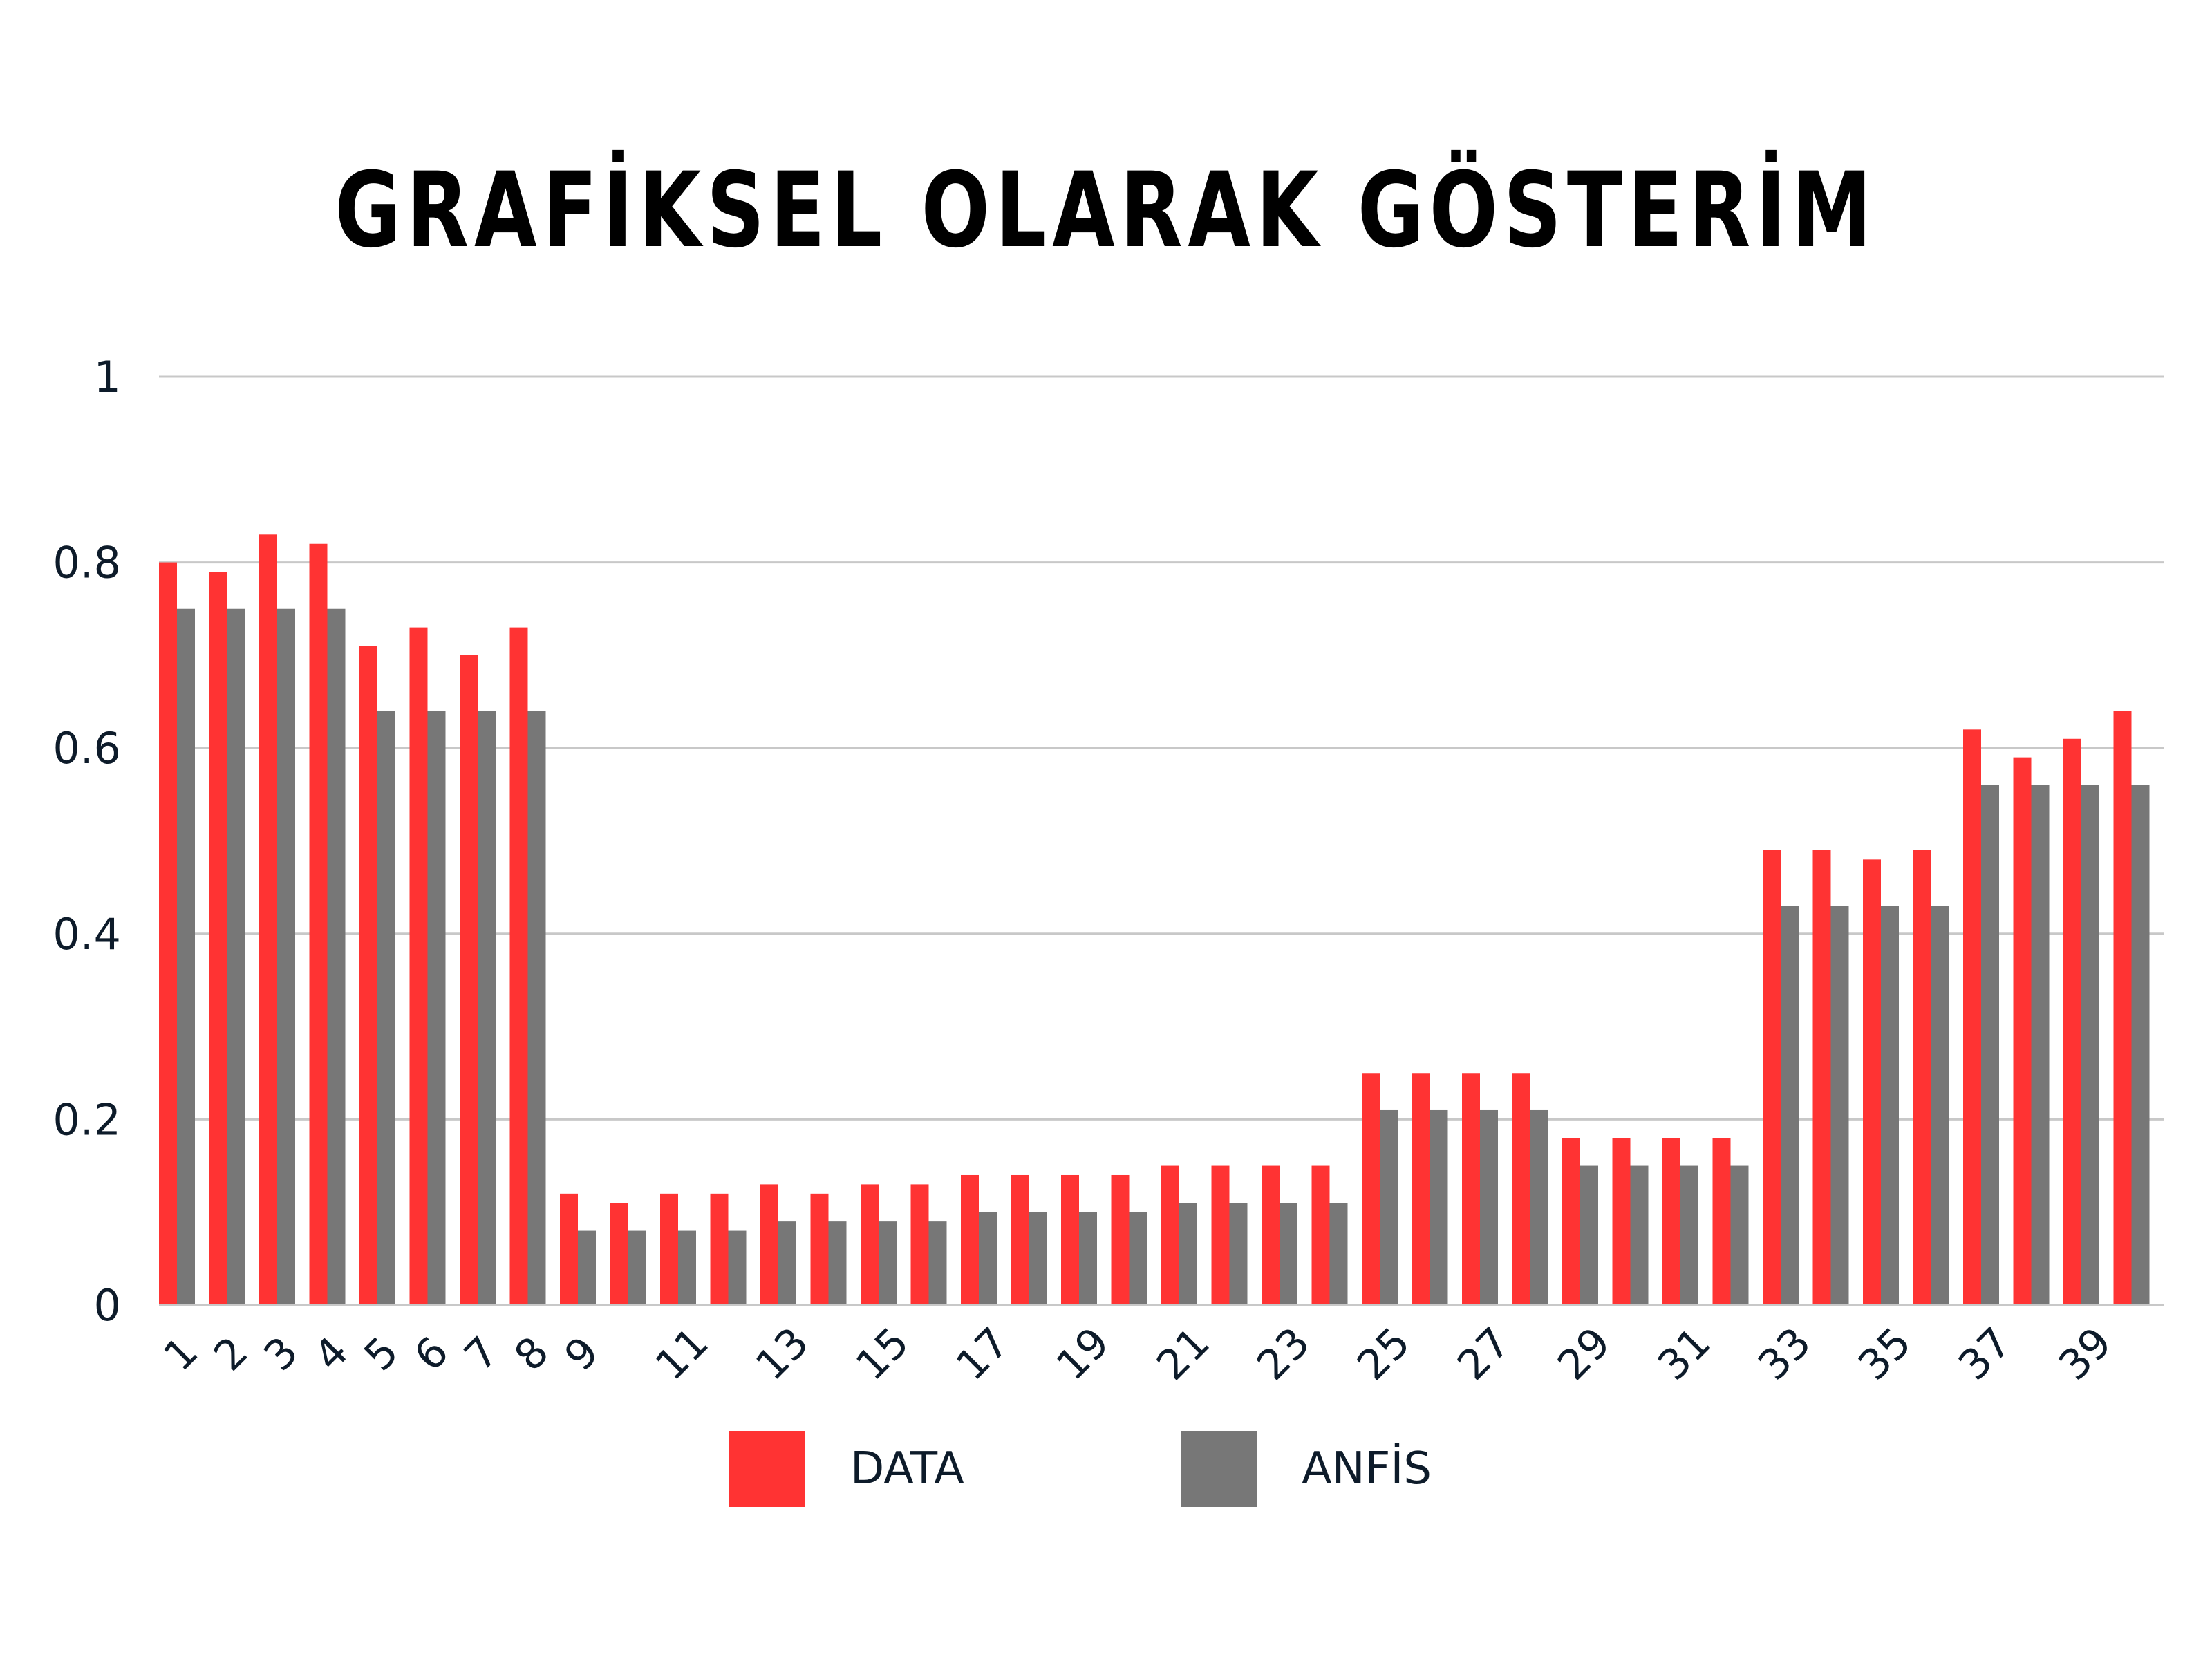  What do you see at coordinates (482, 1354) in the screenshot?
I see `x-tick-label: 7` at bounding box center [482, 1354].